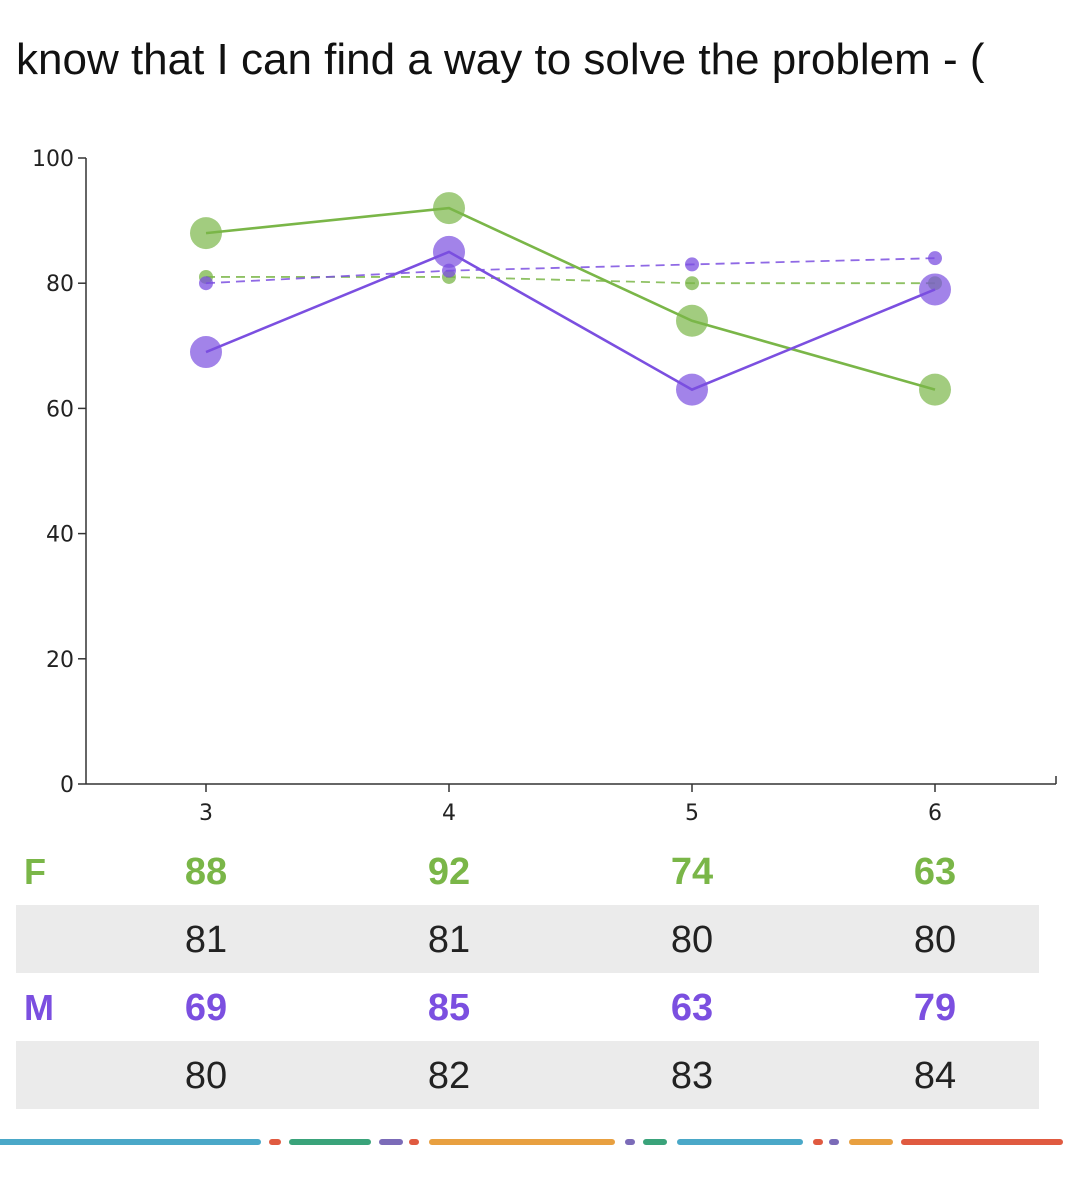 The image size is (1071, 1200). What do you see at coordinates (60, 284) in the screenshot?
I see `y-tick-label-80: 80` at bounding box center [60, 284].